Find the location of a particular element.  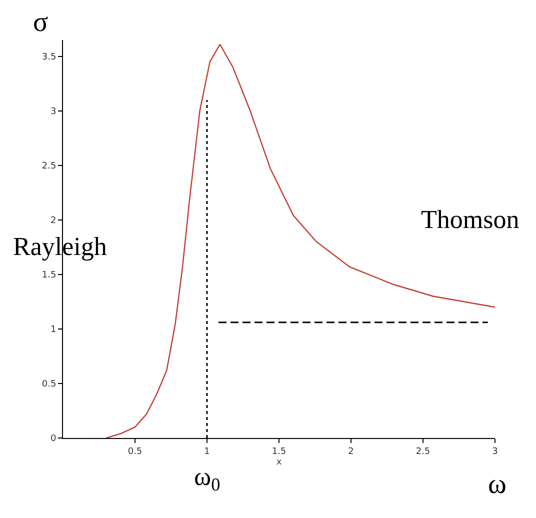

y-tick-label: 0 is located at coordinates (53, 439).